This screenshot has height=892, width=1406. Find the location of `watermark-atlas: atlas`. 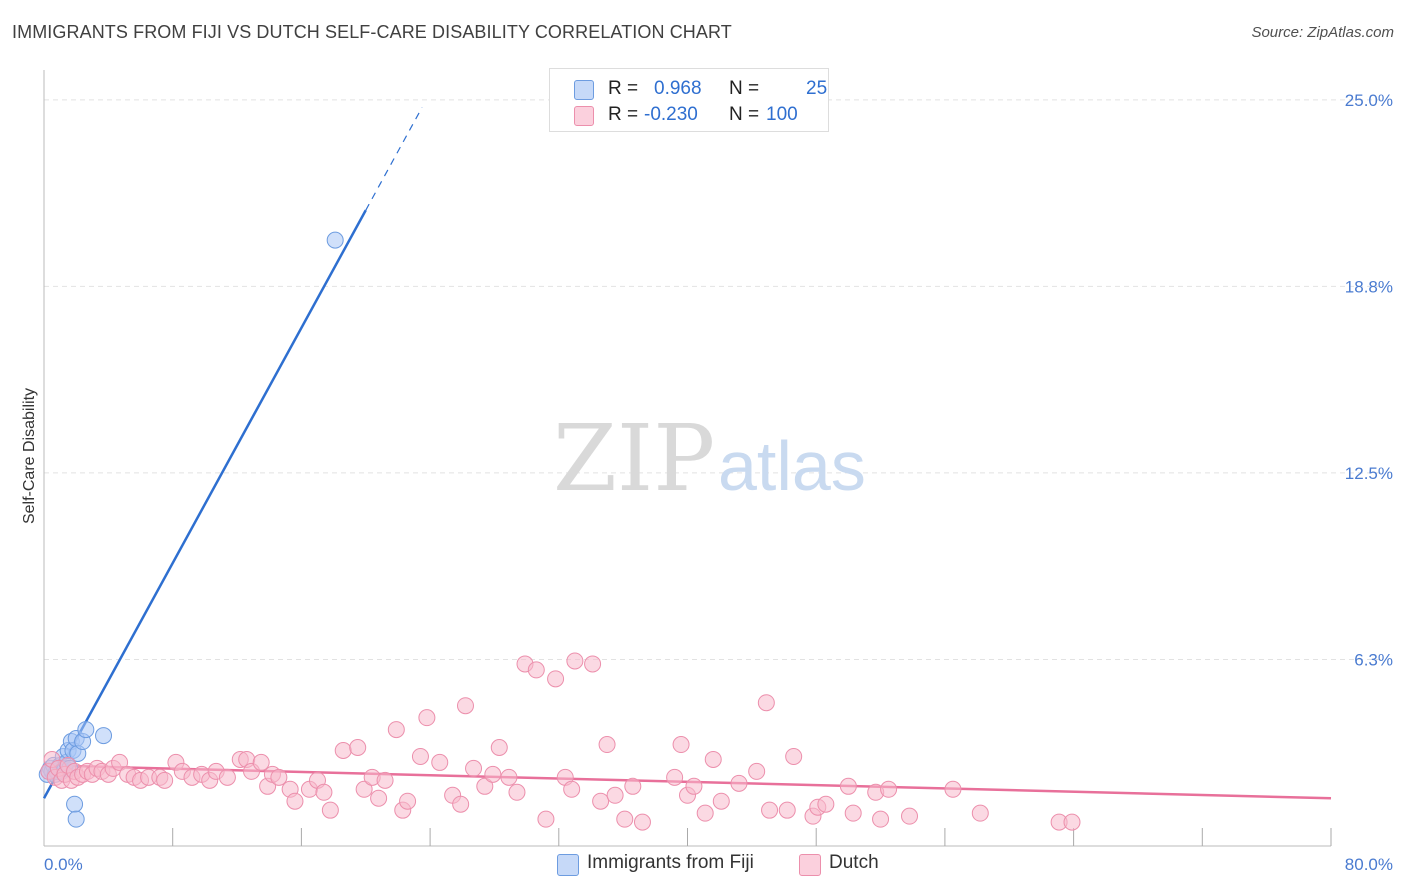

watermark-atlas: atlas is located at coordinates (792, 466).